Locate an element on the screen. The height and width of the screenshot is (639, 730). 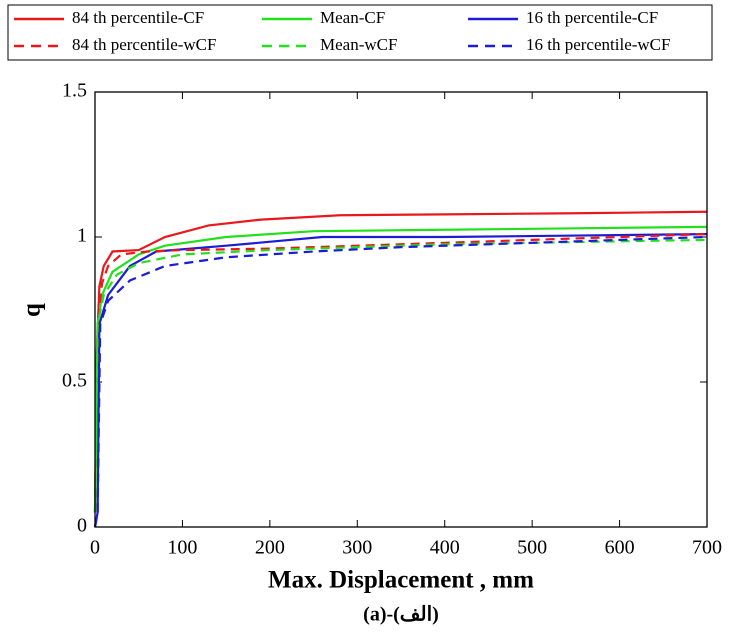
caption: (a)-(الف) is located at coordinates (401, 615).